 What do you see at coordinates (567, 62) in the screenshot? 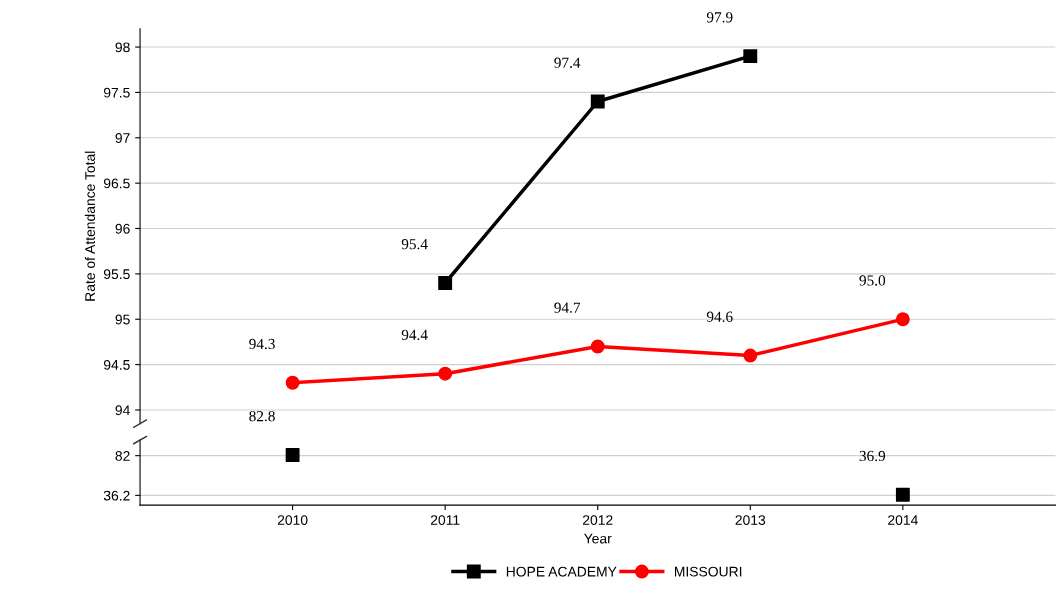
I see `data-label: 97.4` at bounding box center [567, 62].